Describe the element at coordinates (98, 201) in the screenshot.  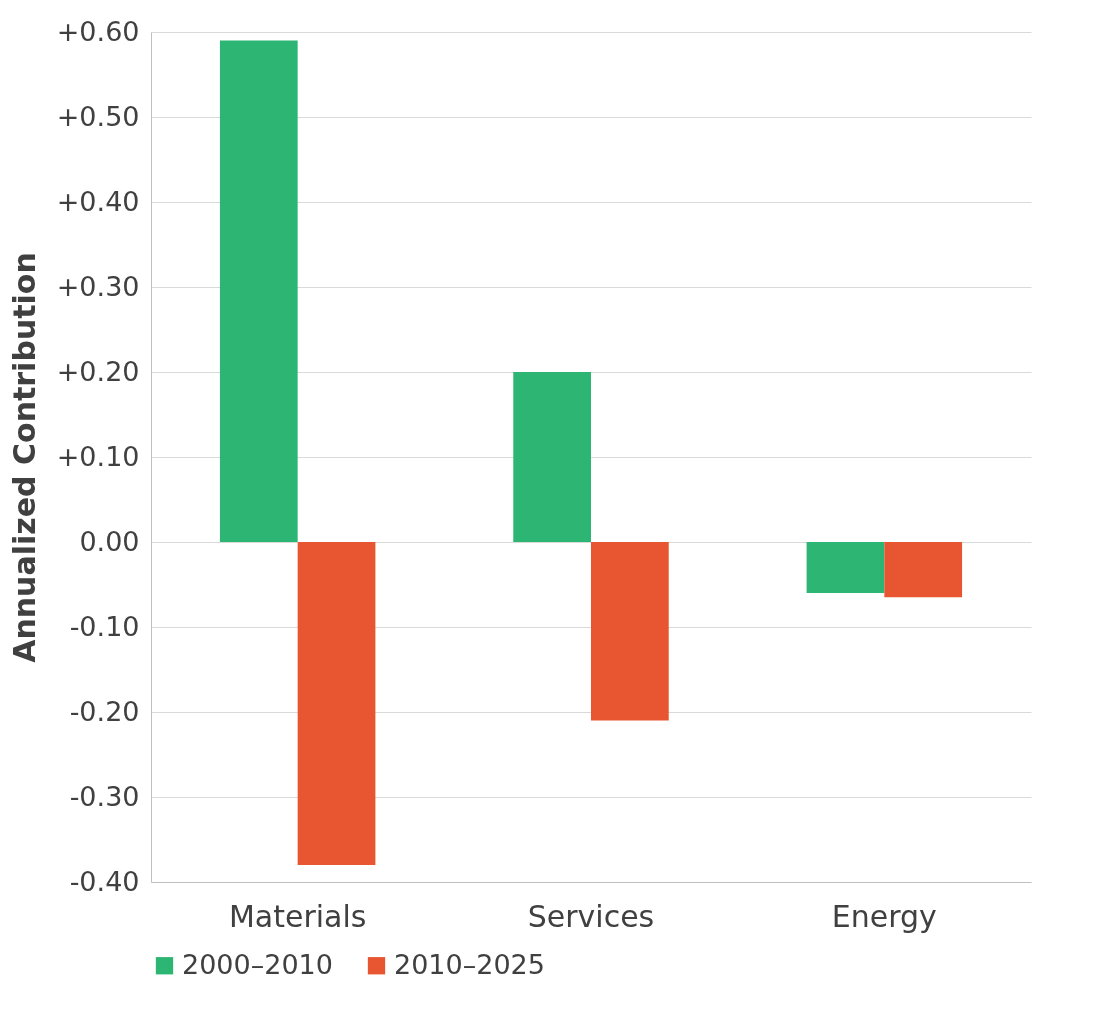
I see `y-tick-label: +0.40` at that location.